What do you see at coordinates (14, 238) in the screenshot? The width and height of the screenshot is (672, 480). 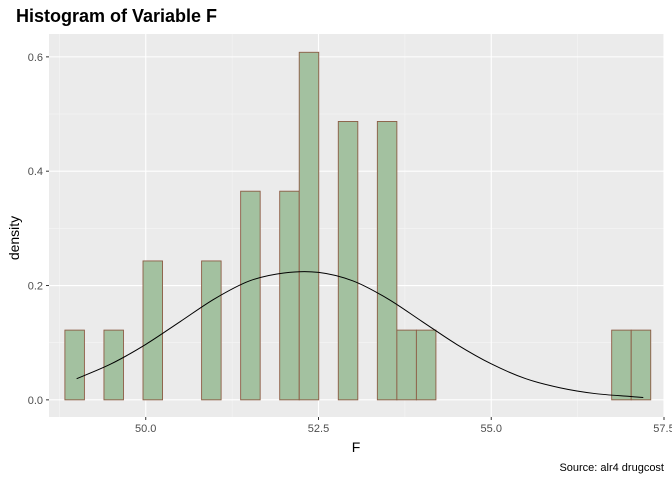 I see `y-axis-title: density` at bounding box center [14, 238].